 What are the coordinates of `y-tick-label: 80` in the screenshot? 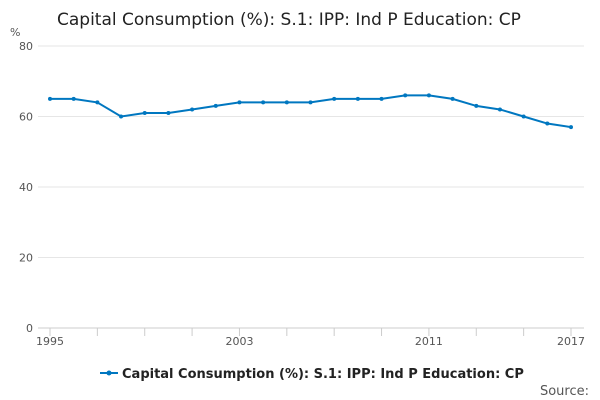 It's located at (26, 46).